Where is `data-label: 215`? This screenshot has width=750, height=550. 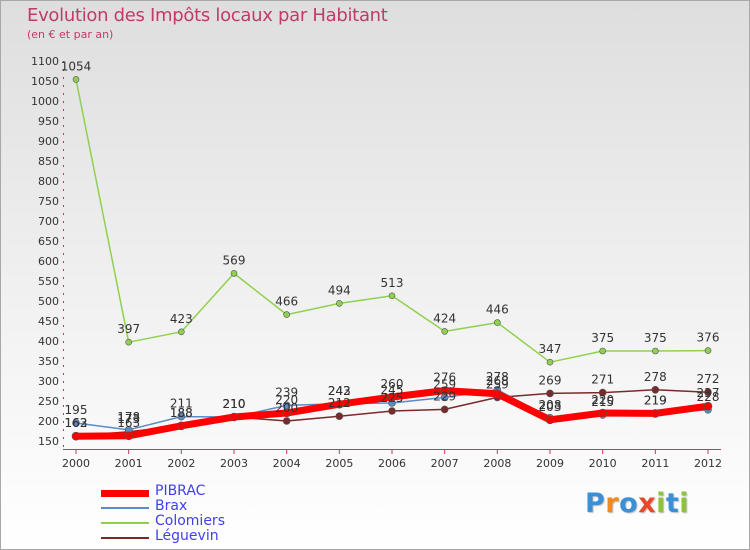
data-label: 215 is located at coordinates (602, 402).